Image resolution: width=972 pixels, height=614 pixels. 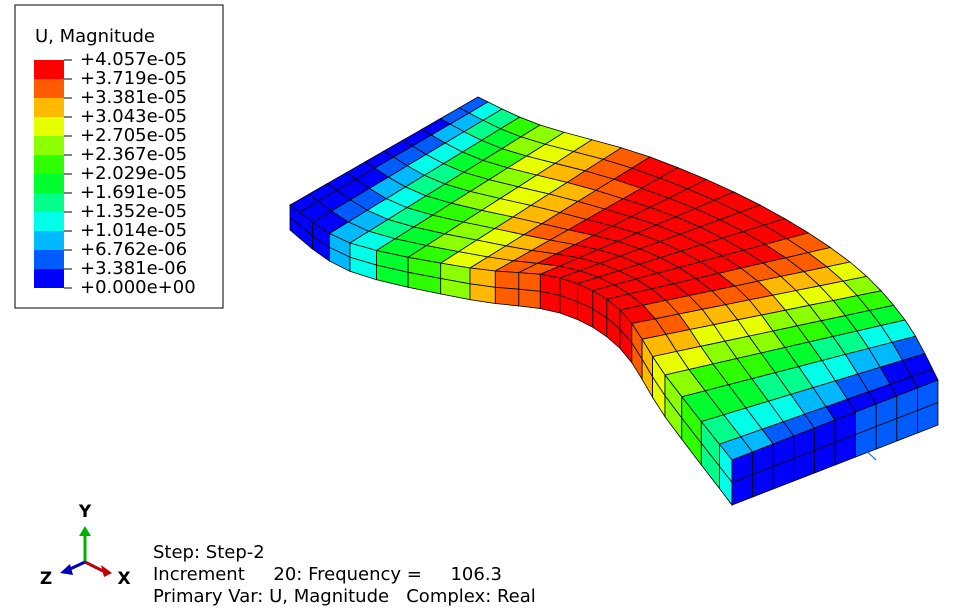 What do you see at coordinates (209, 552) in the screenshot?
I see `info-step: Step: Step-2` at bounding box center [209, 552].